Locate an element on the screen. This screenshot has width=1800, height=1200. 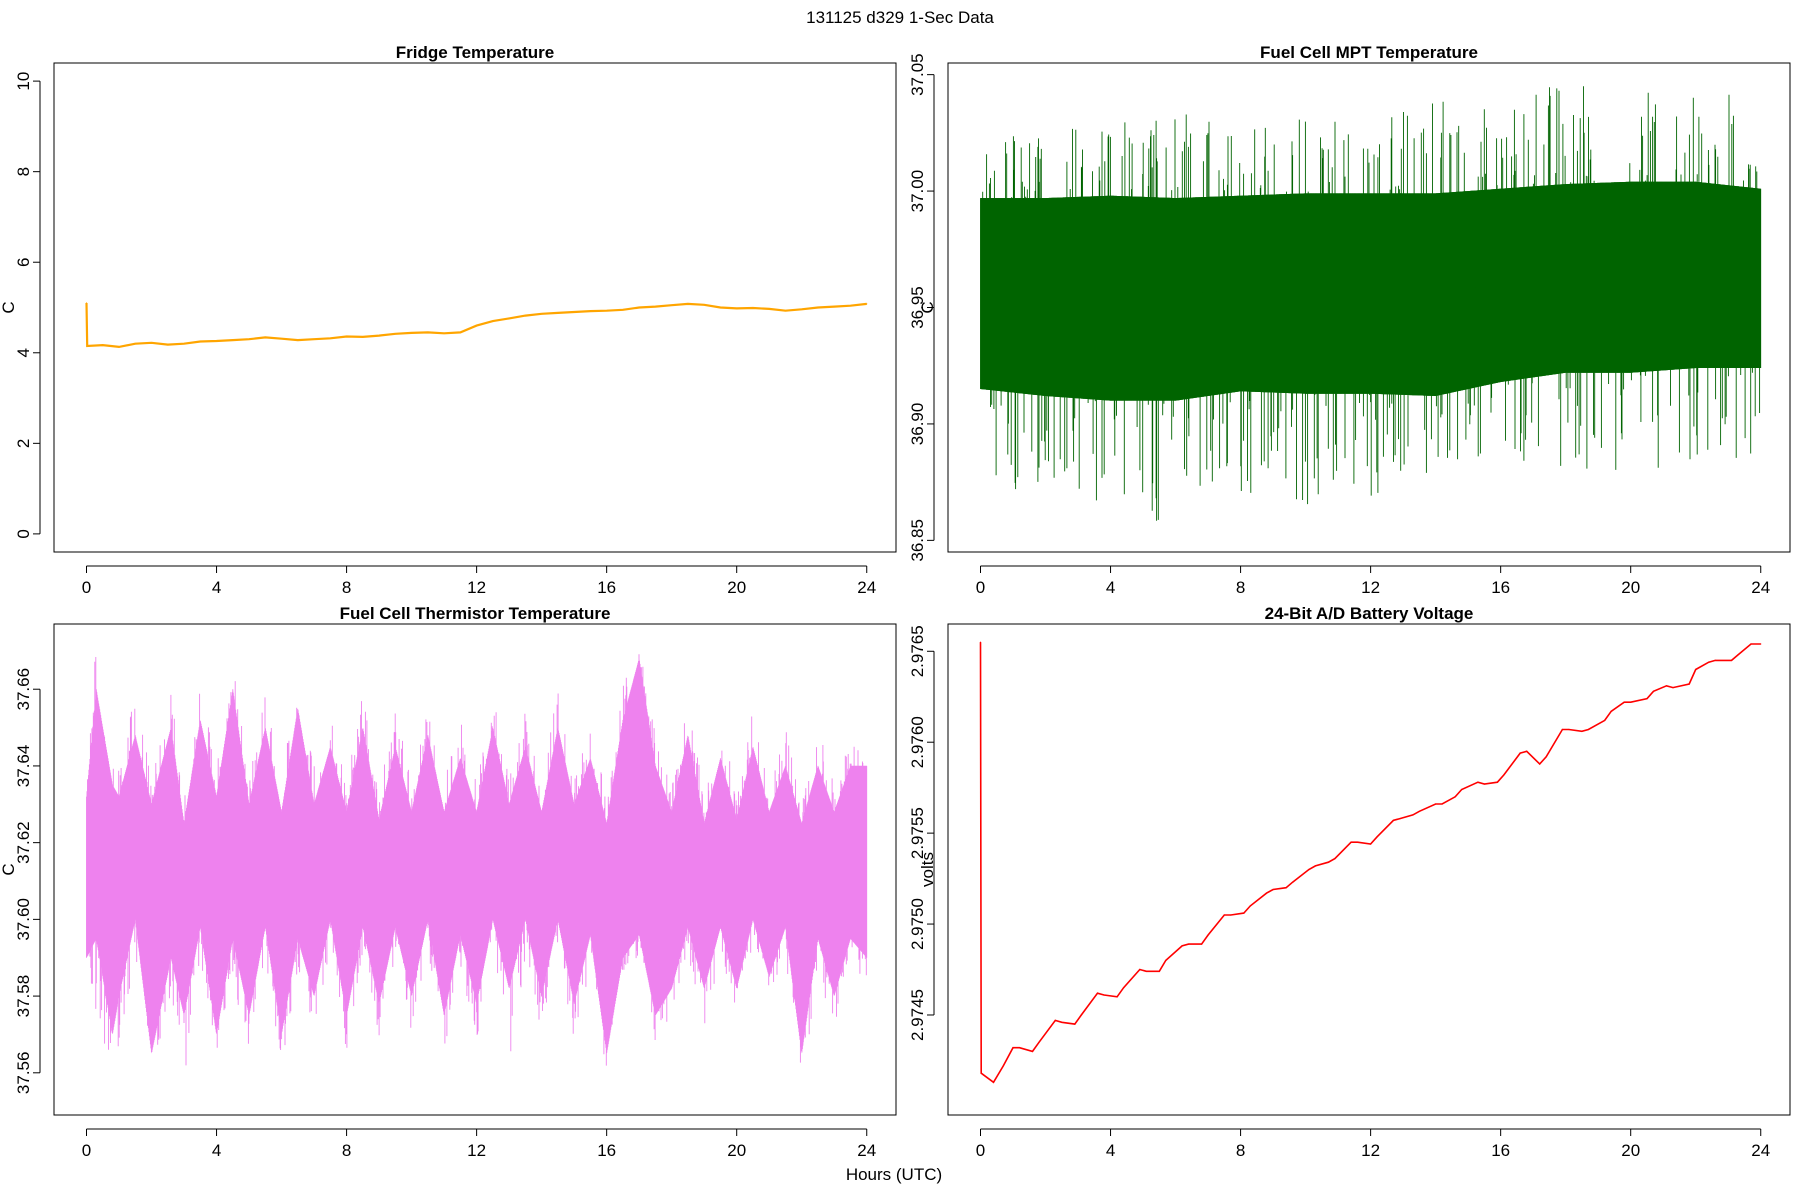
y-tick-label: 10 is located at coordinates (23, 81).